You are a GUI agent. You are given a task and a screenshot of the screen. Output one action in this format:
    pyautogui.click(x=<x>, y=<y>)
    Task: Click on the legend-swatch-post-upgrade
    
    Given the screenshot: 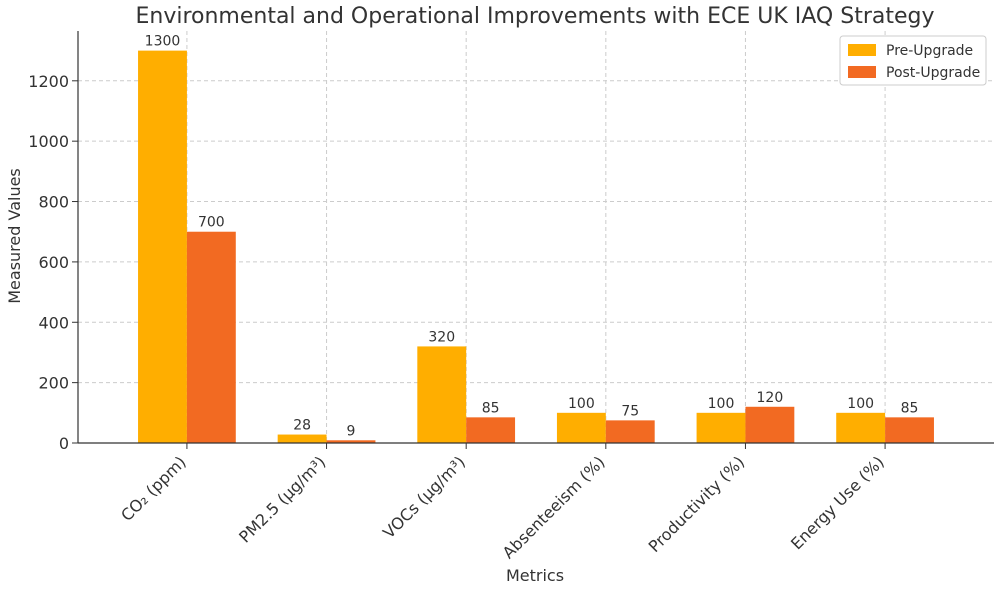 What is the action you would take?
    pyautogui.click(x=862, y=72)
    